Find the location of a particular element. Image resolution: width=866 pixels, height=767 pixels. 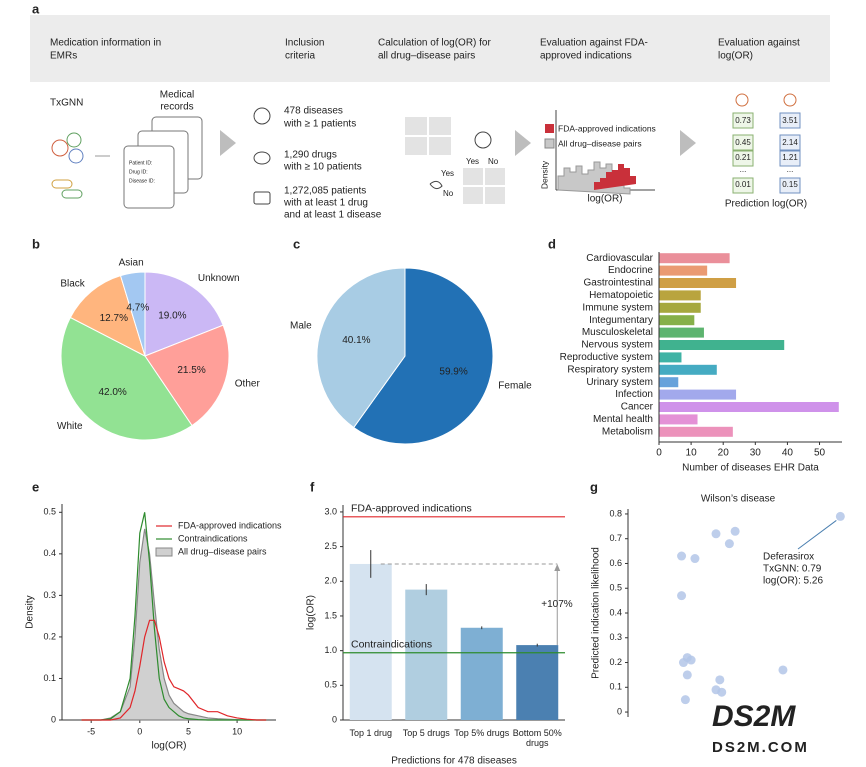

matrix-label: No is located at coordinates (493, 161).